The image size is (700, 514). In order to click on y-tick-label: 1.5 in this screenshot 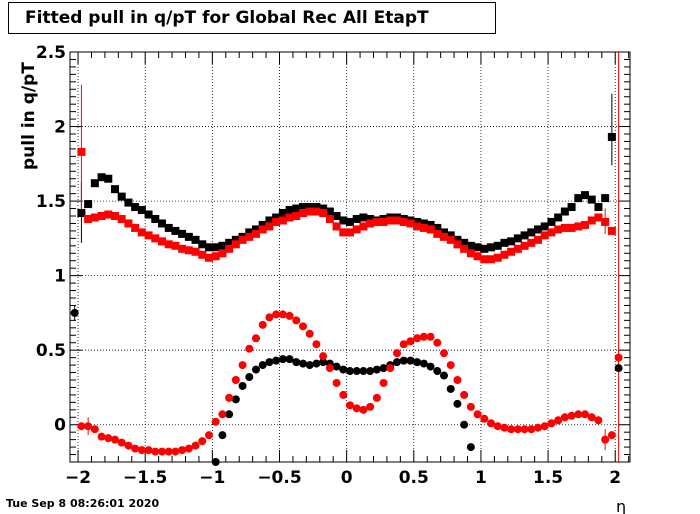, I will do `click(51, 202)`.